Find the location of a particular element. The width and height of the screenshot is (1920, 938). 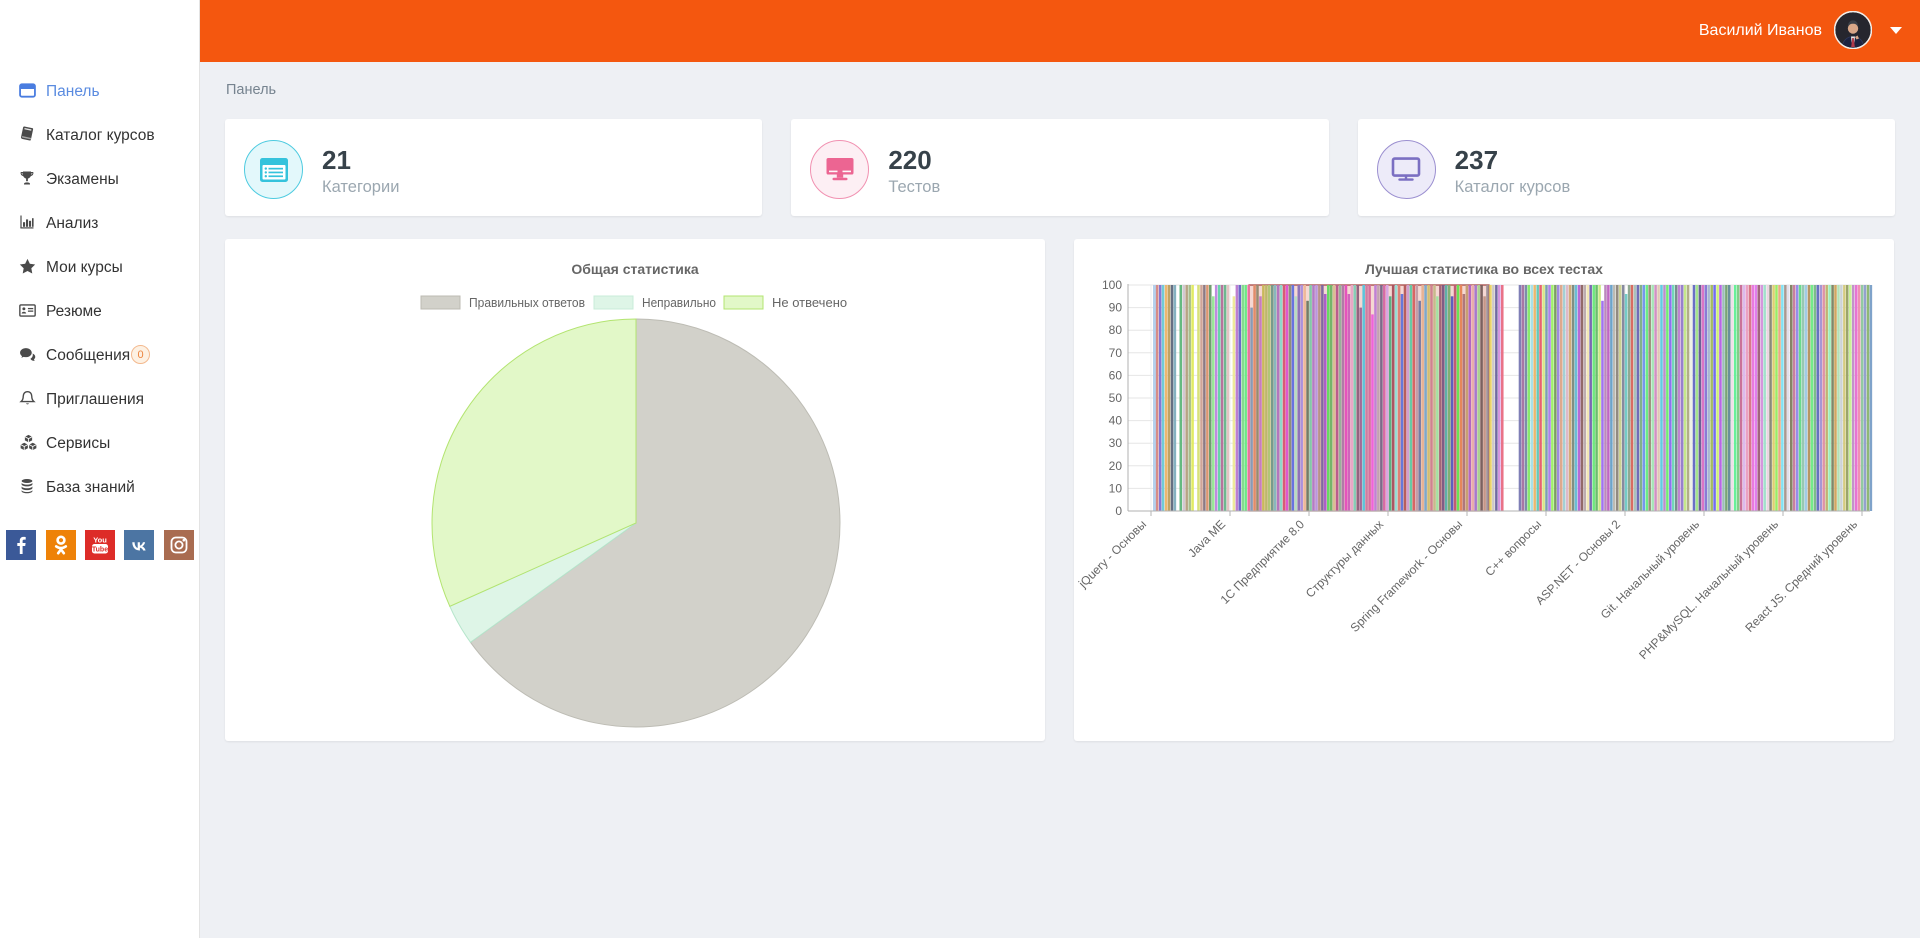

svg-text: Структуры данных is located at coordinates (1344, 558).